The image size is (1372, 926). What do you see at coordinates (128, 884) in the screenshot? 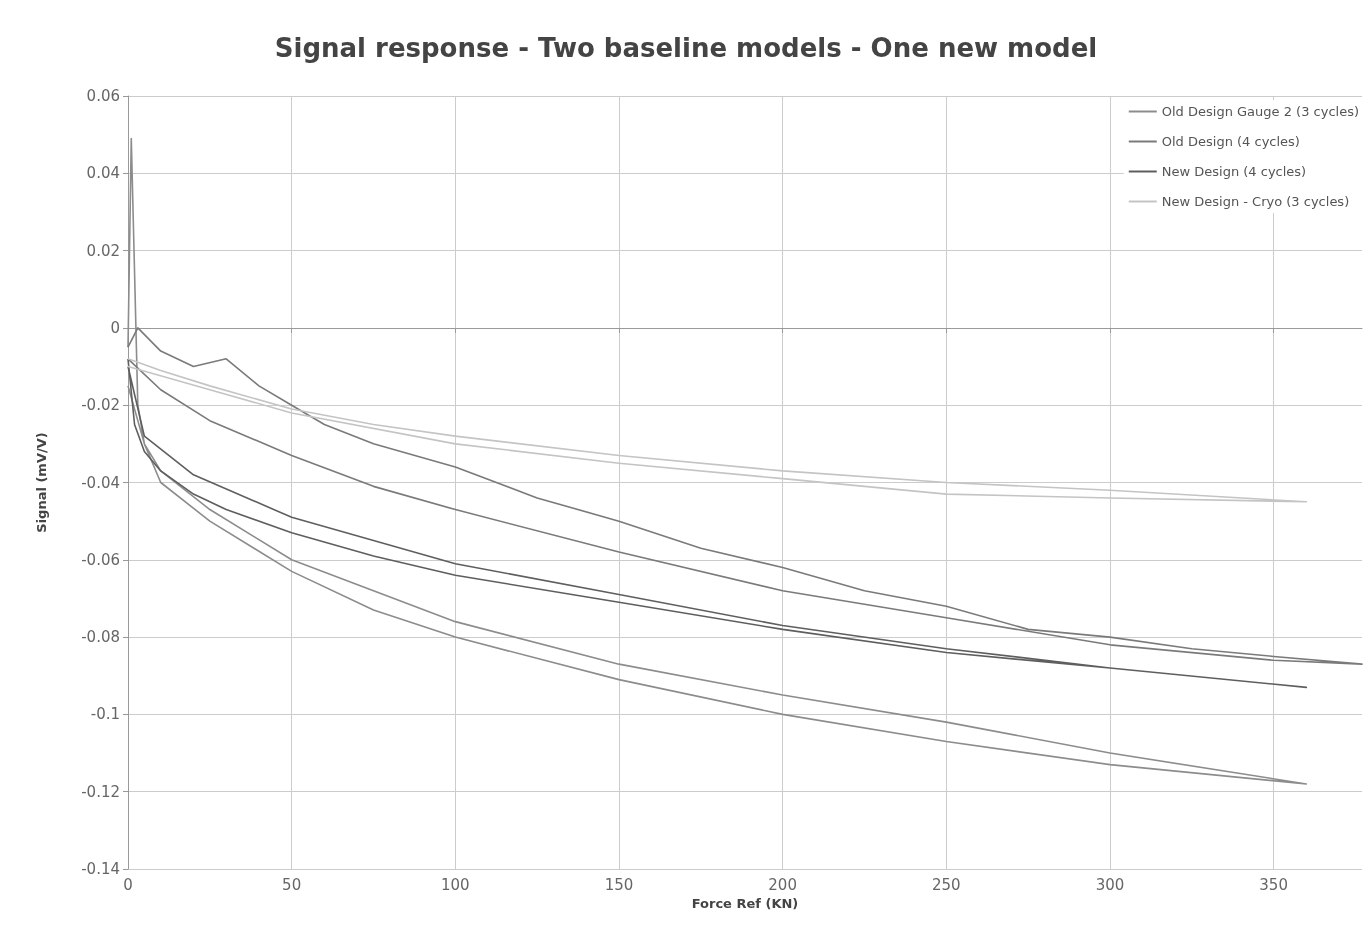
I see `x-tick-label: 0` at bounding box center [128, 884].